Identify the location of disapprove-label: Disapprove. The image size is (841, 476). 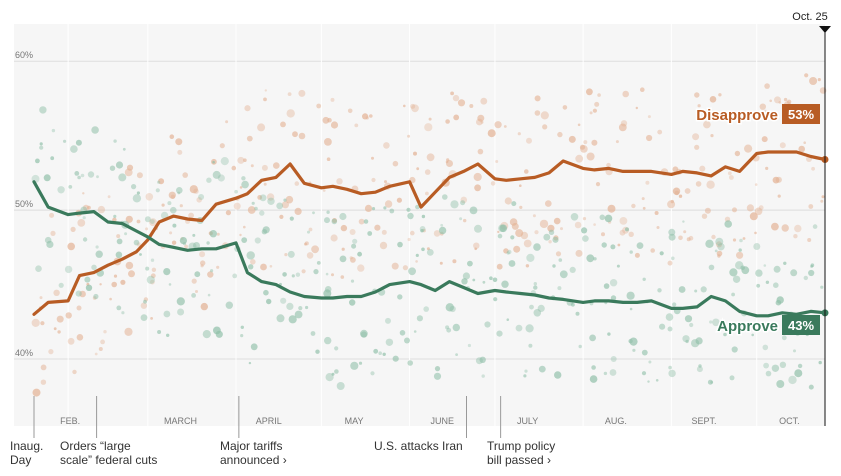
(737, 115).